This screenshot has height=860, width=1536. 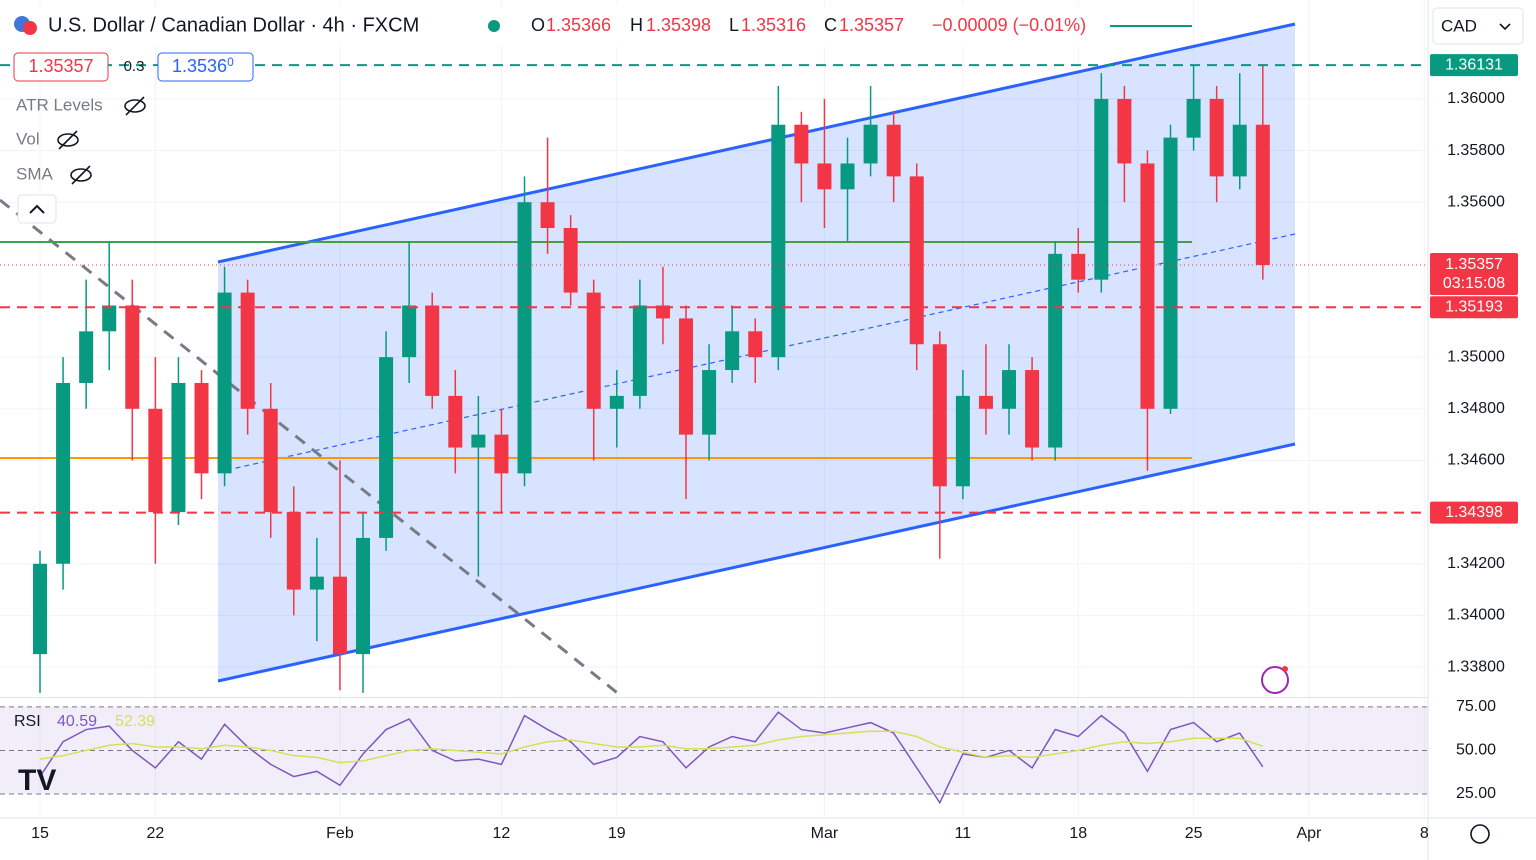 What do you see at coordinates (77, 721) in the screenshot?
I see `rsi-value: 40.59` at bounding box center [77, 721].